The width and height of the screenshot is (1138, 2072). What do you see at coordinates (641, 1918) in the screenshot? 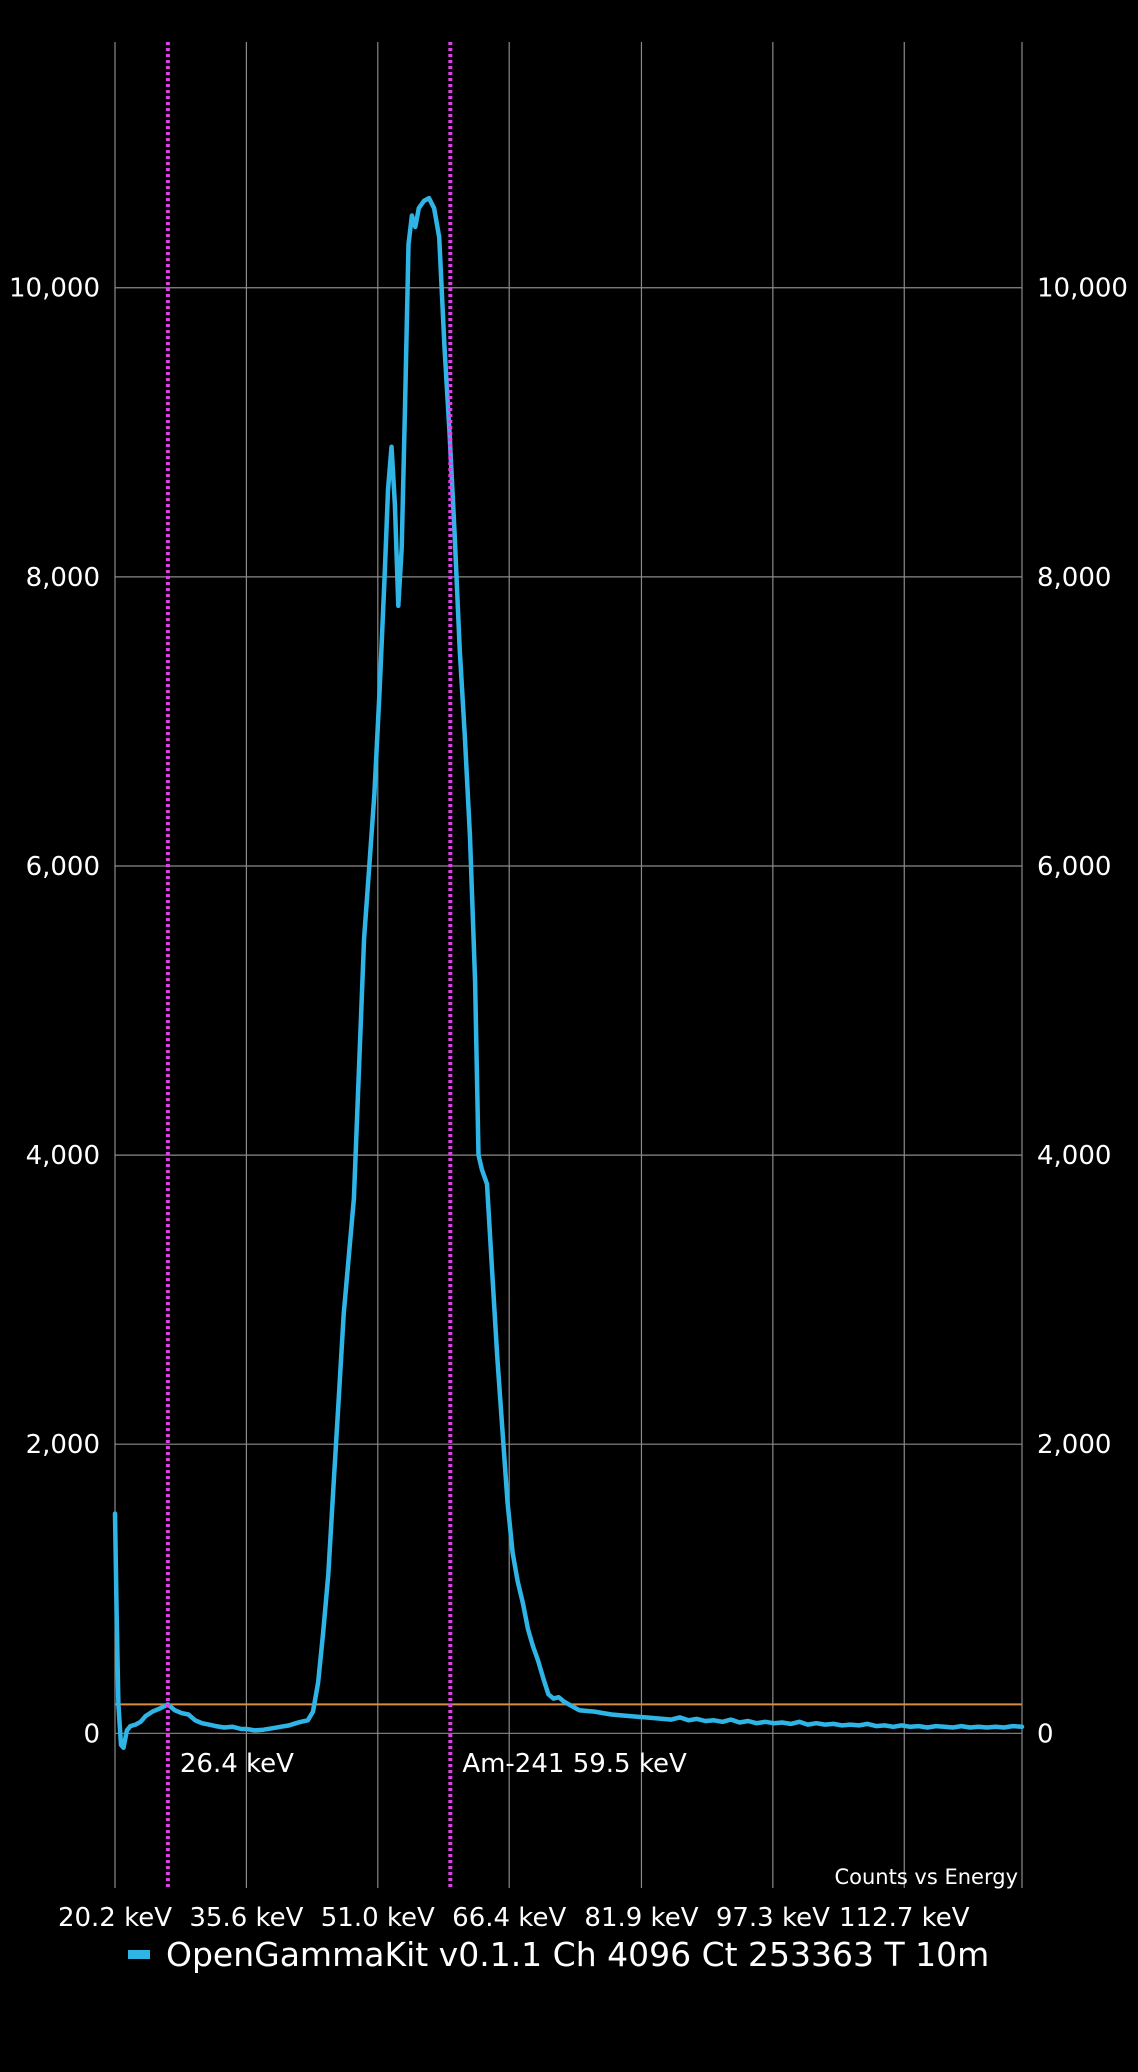
I see `x-tick-label: 81.9 keV` at bounding box center [641, 1918].